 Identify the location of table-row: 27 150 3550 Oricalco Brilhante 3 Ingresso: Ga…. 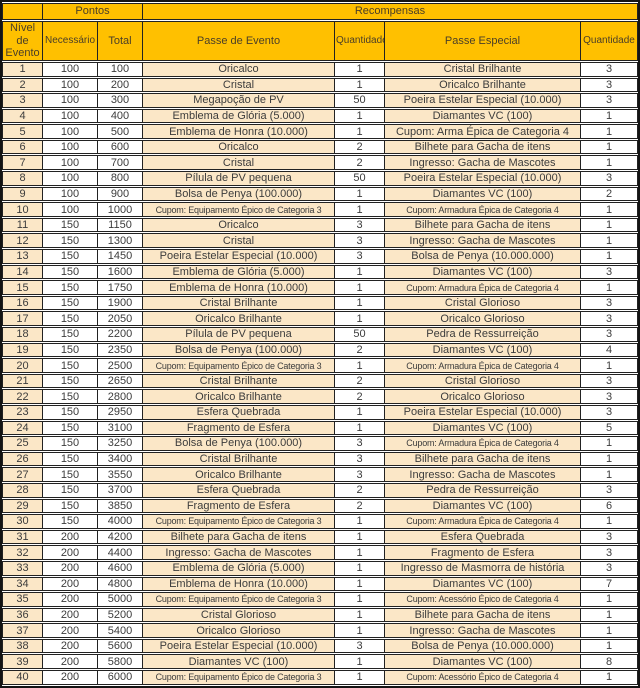
(320, 474).